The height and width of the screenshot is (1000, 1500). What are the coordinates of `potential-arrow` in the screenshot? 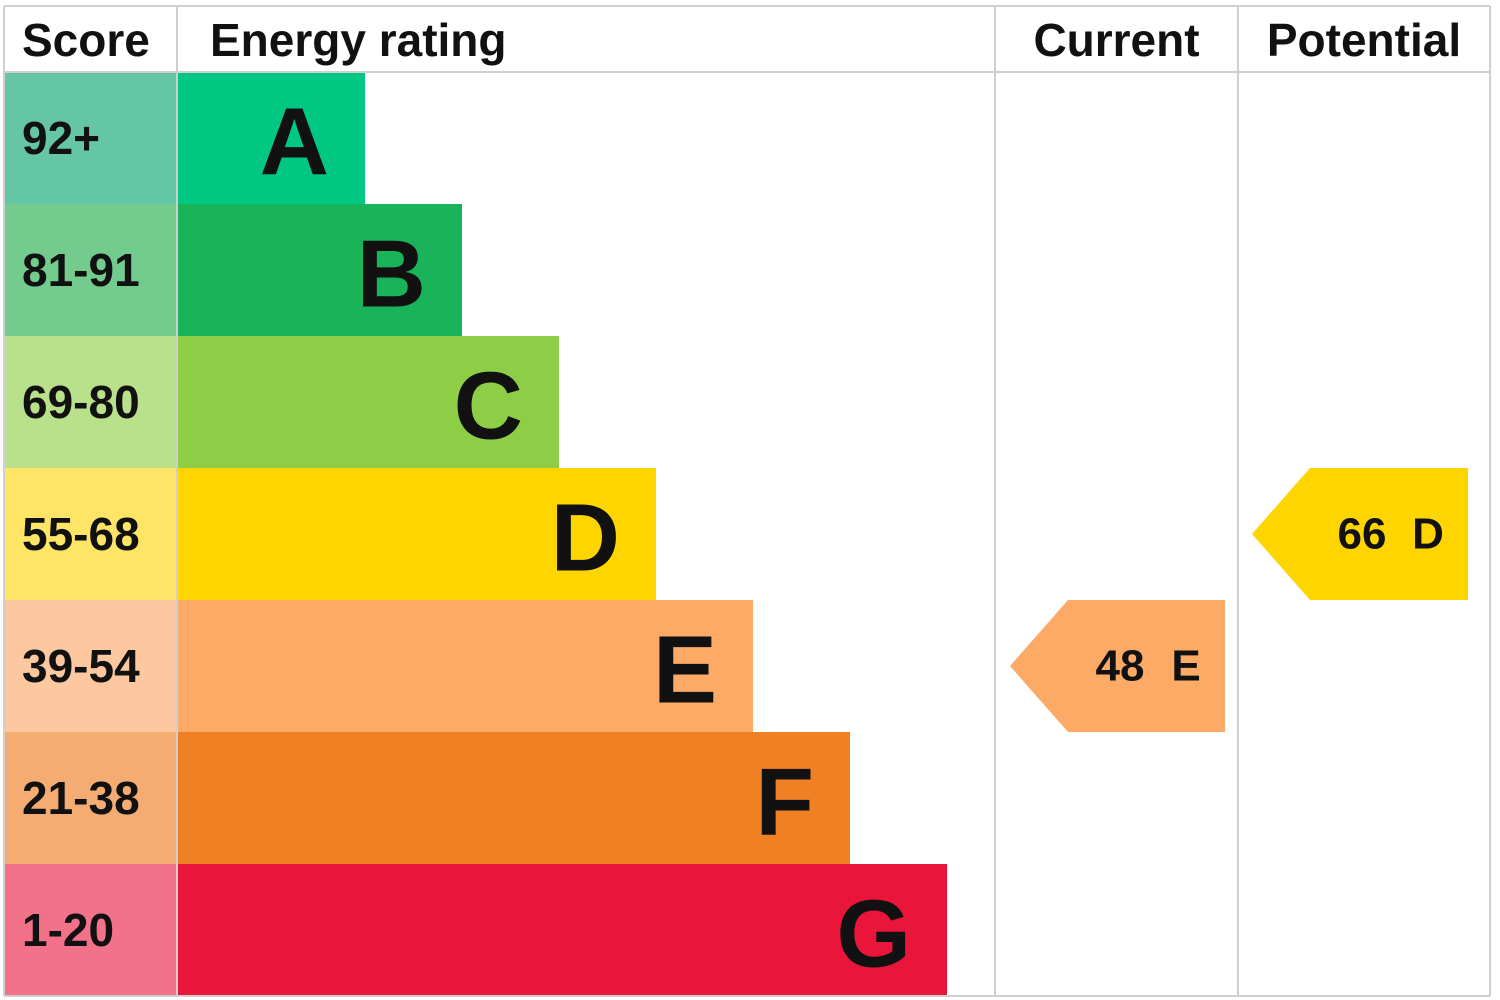 It's located at (1360, 534).